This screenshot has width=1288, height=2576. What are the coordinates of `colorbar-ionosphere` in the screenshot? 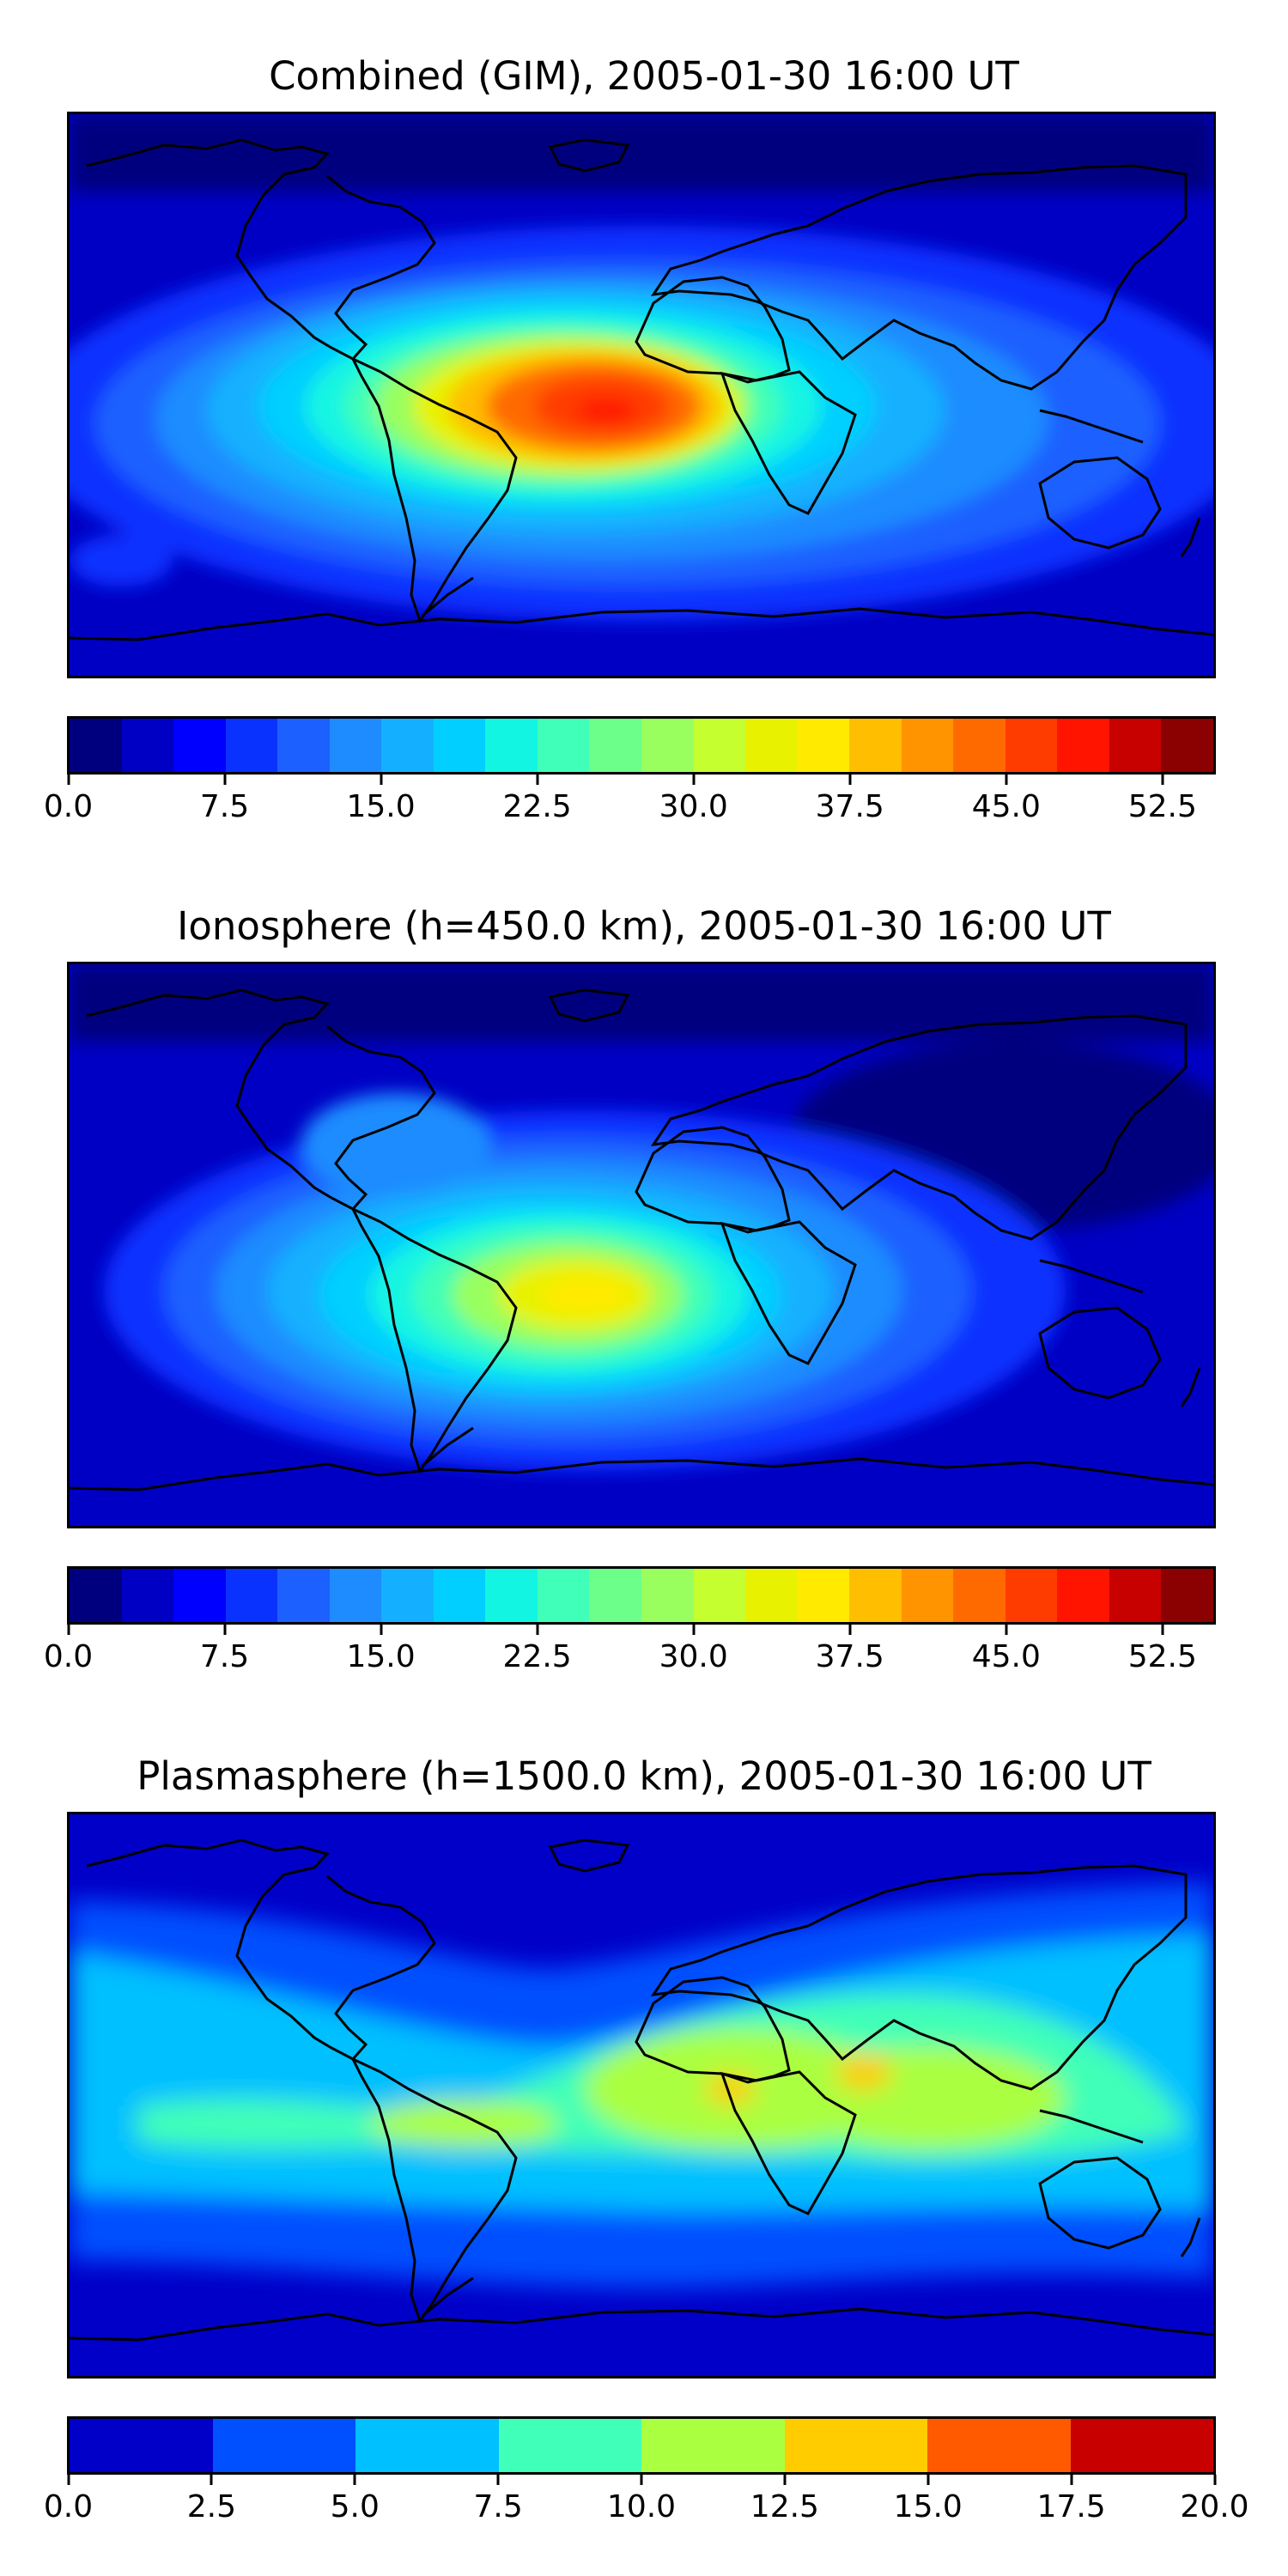 It's located at (641, 1595).